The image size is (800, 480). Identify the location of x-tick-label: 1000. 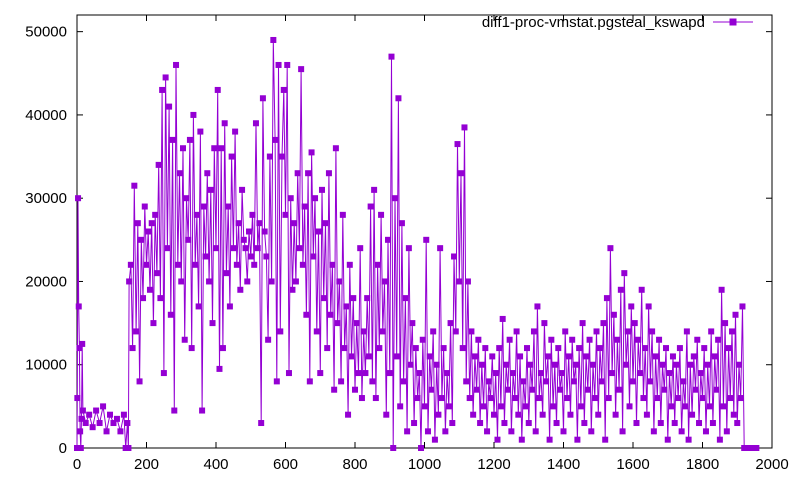
(424, 464).